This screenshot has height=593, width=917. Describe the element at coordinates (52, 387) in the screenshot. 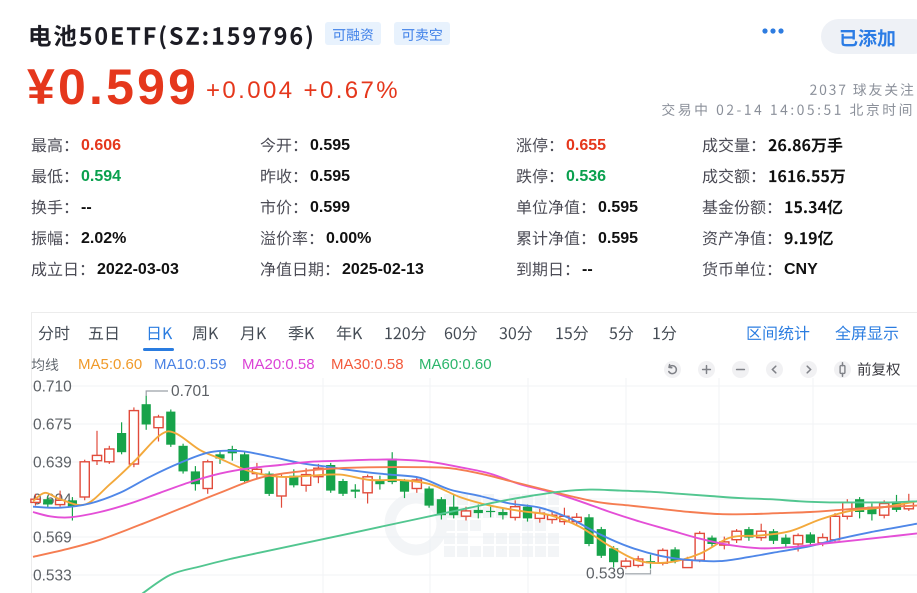

I see `svg-text: 0.710` at that location.